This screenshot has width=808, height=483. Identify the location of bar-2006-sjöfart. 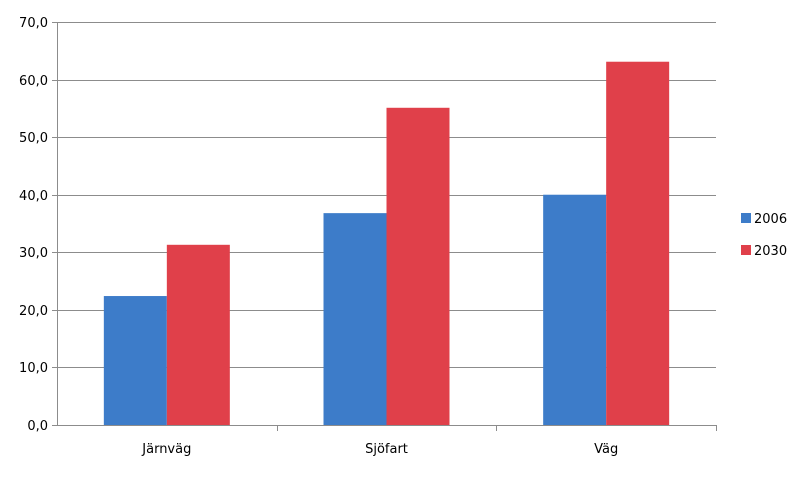
(355, 319).